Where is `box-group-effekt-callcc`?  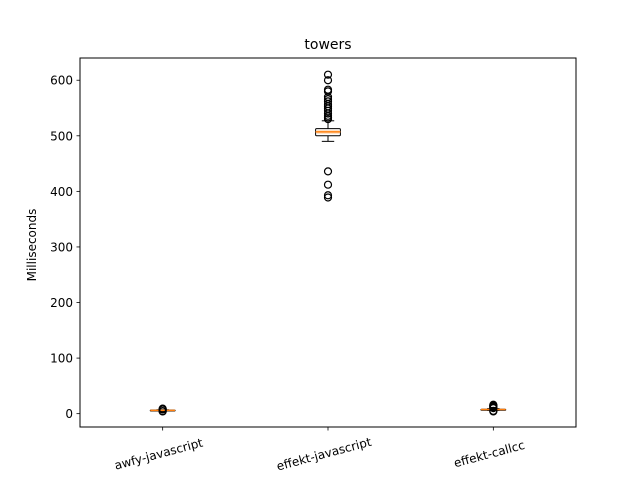 box-group-effekt-callcc is located at coordinates (493, 408).